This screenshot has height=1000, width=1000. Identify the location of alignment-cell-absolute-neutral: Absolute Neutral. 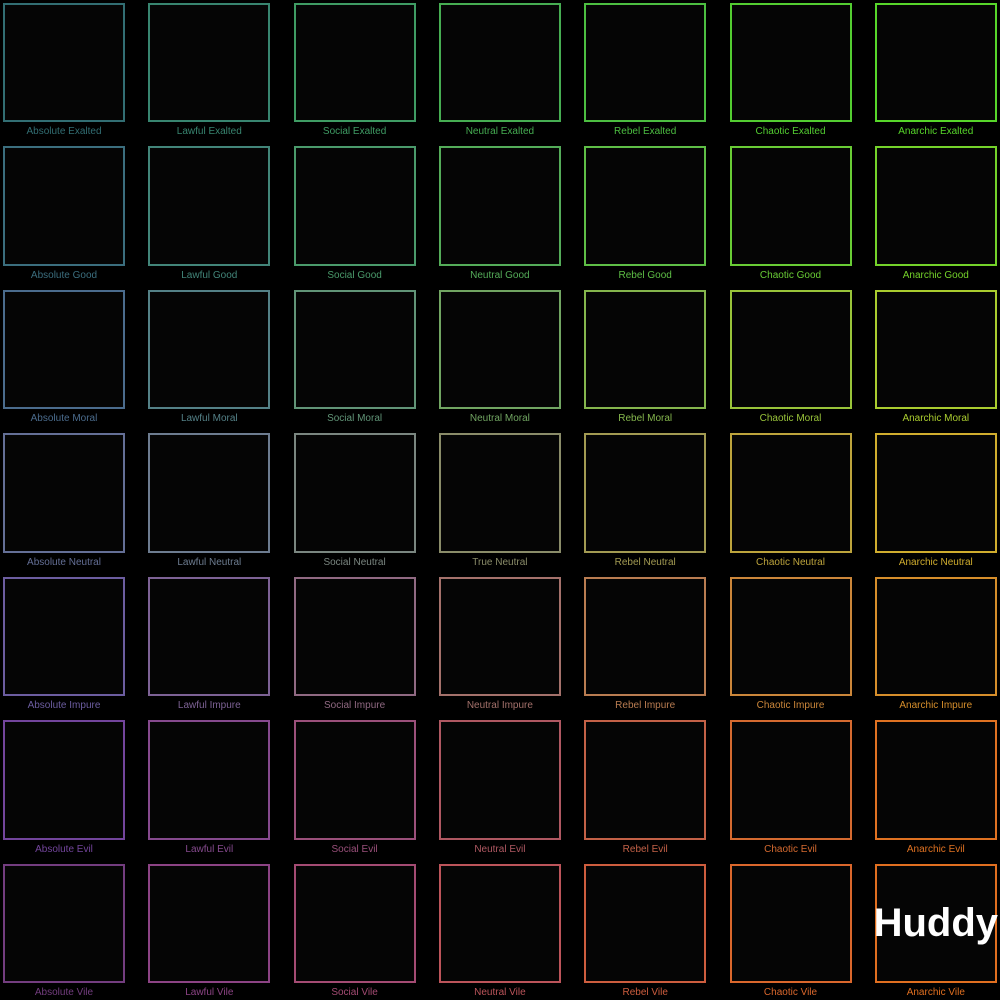
(64, 505).